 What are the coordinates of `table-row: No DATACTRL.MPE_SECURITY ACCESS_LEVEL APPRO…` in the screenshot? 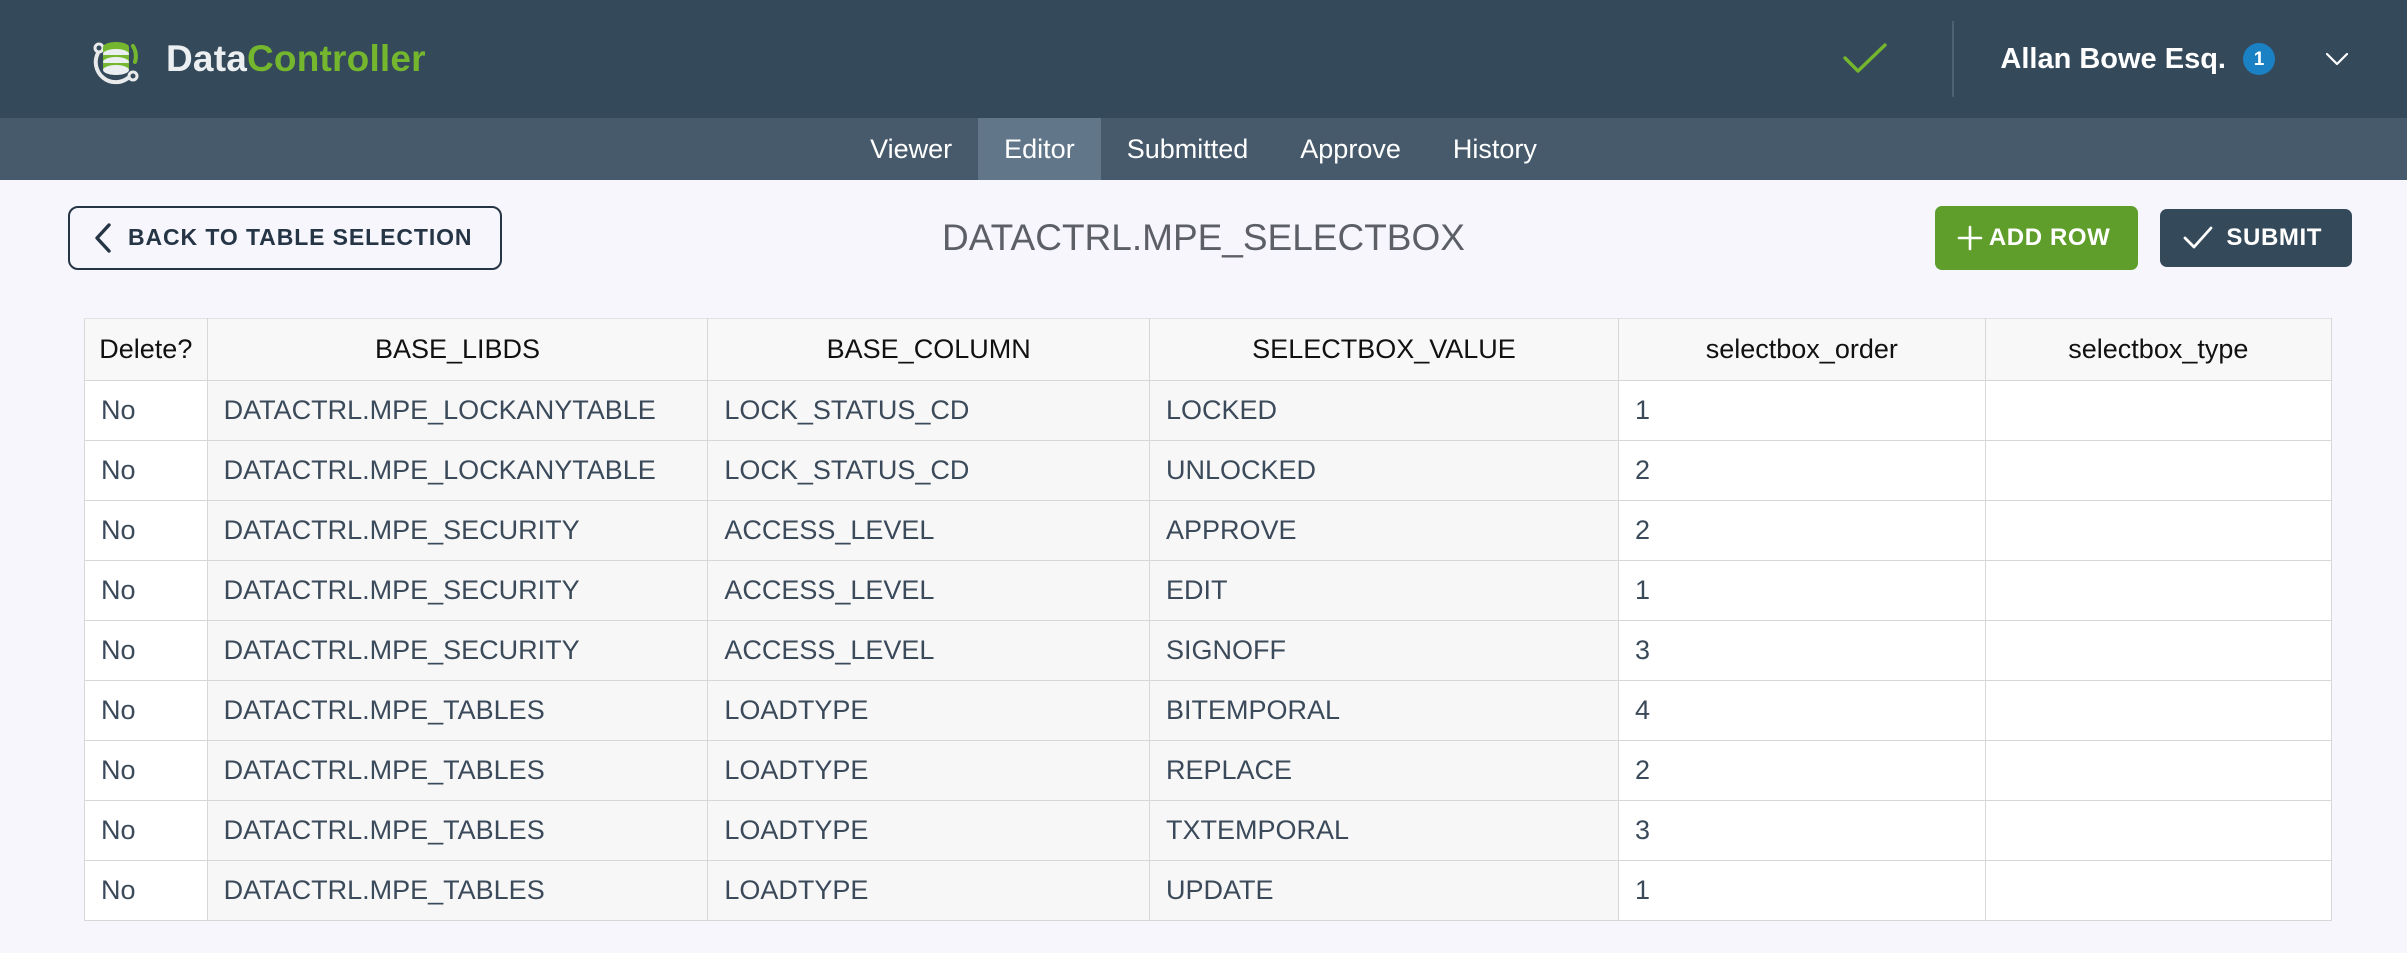 It's located at (1208, 530).